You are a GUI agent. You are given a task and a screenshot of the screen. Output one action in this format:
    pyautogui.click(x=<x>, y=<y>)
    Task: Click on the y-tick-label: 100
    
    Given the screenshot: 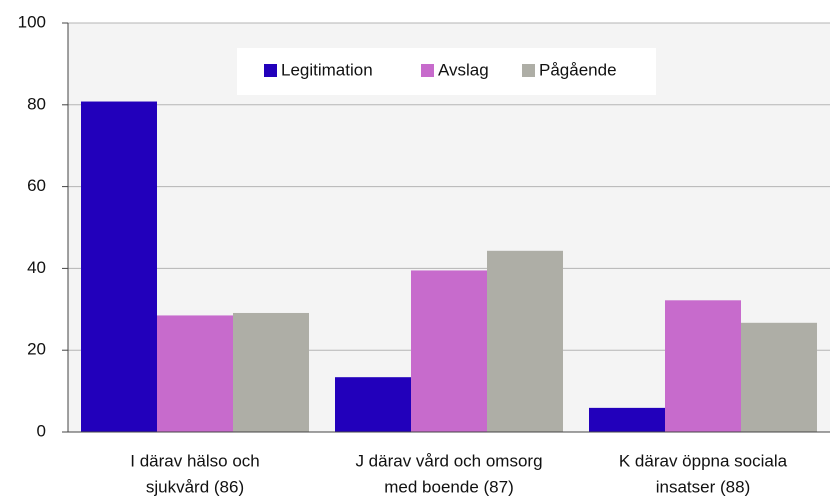 What is the action you would take?
    pyautogui.click(x=32, y=21)
    